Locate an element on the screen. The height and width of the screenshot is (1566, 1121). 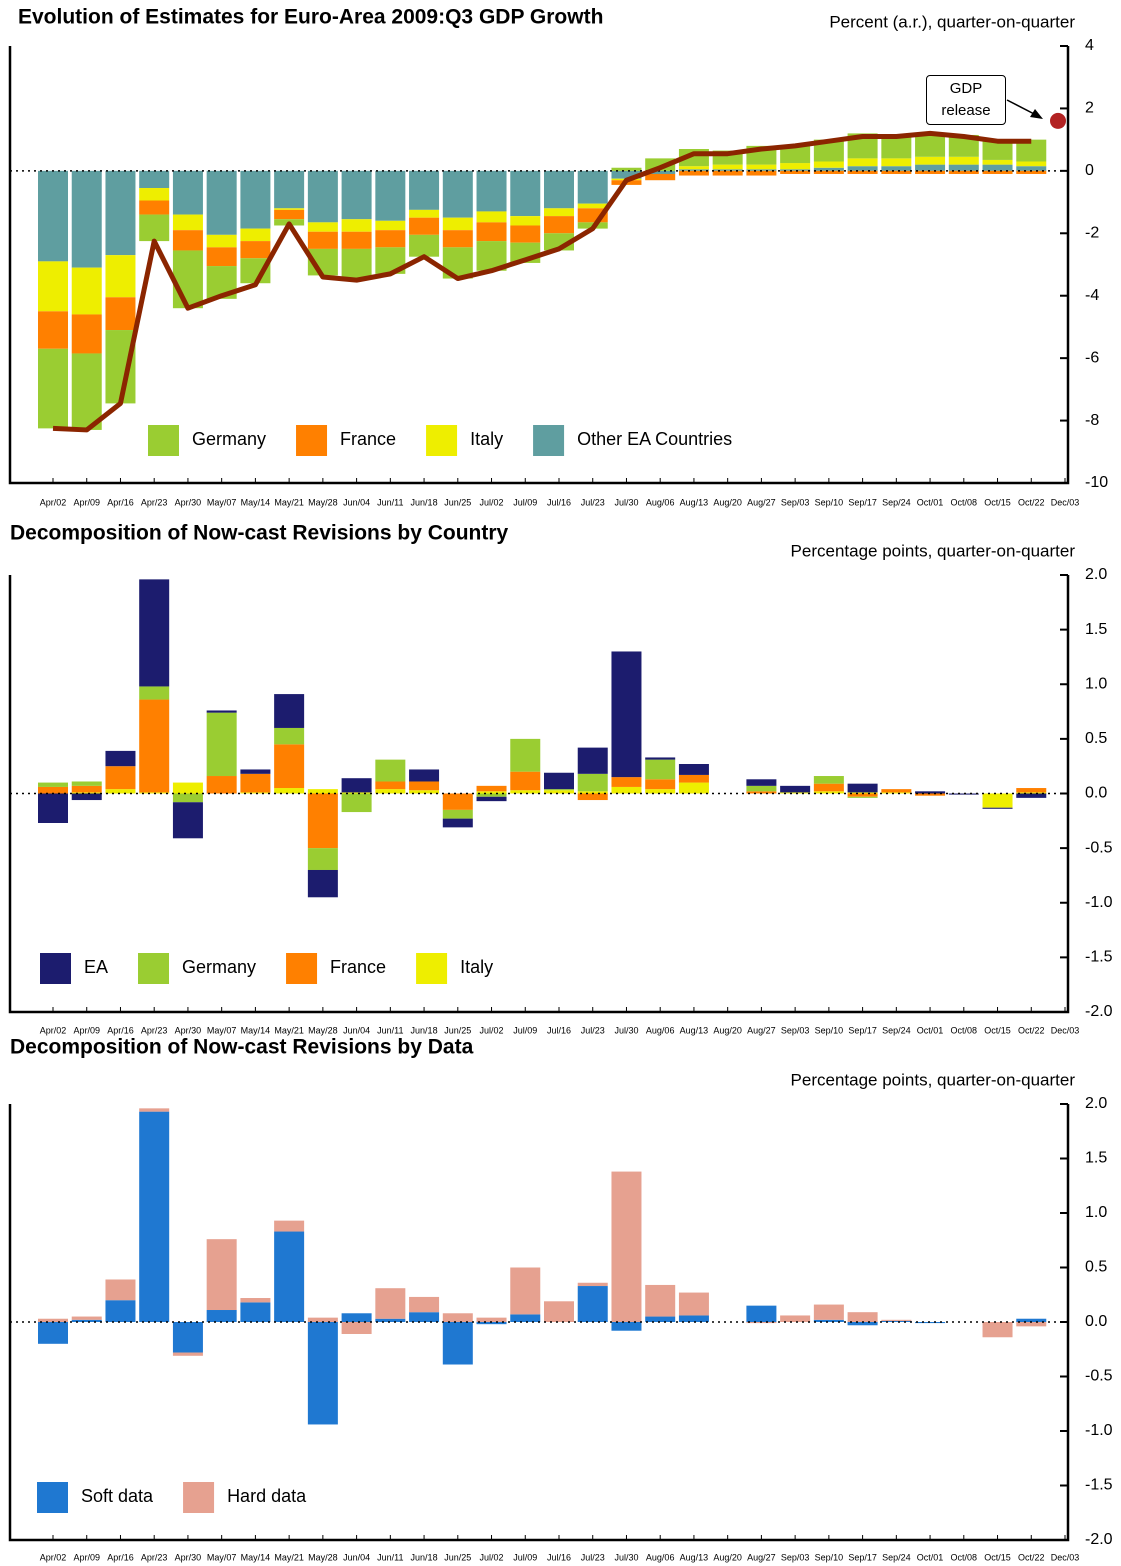
y-tick-label: -1.0 is located at coordinates (1099, 902).